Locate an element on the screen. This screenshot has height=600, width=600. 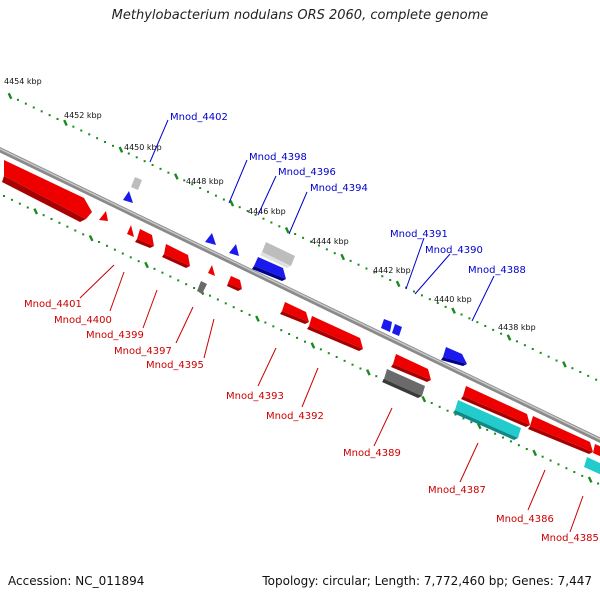
scale-label: 4438 kbp is located at coordinates (517, 327).